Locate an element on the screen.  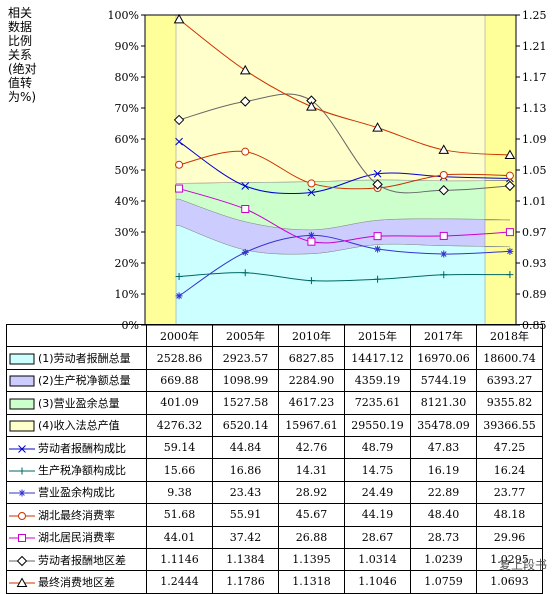
y-left-tick-label: 30% is located at coordinates (127, 232).